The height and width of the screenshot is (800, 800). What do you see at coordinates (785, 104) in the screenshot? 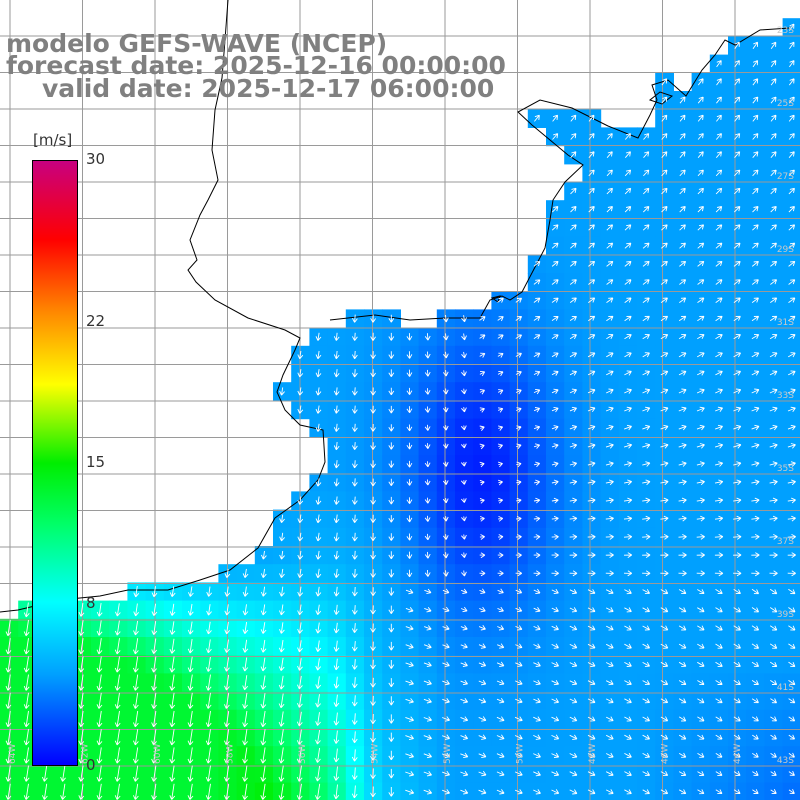
I see `lat-label: 25S` at bounding box center [785, 104].